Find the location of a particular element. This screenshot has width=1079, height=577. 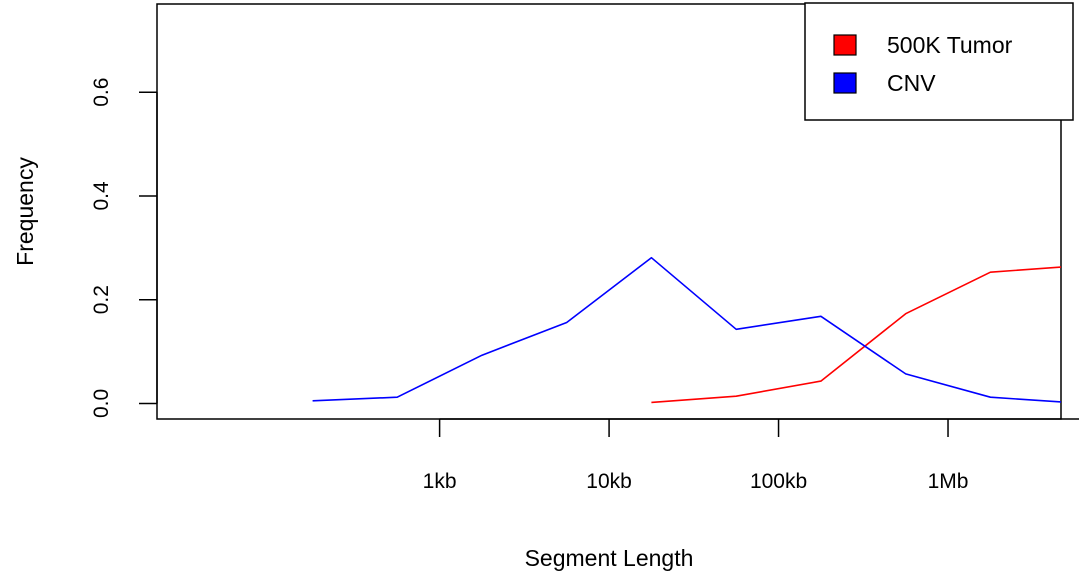

legend-label: CNV is located at coordinates (911, 83).